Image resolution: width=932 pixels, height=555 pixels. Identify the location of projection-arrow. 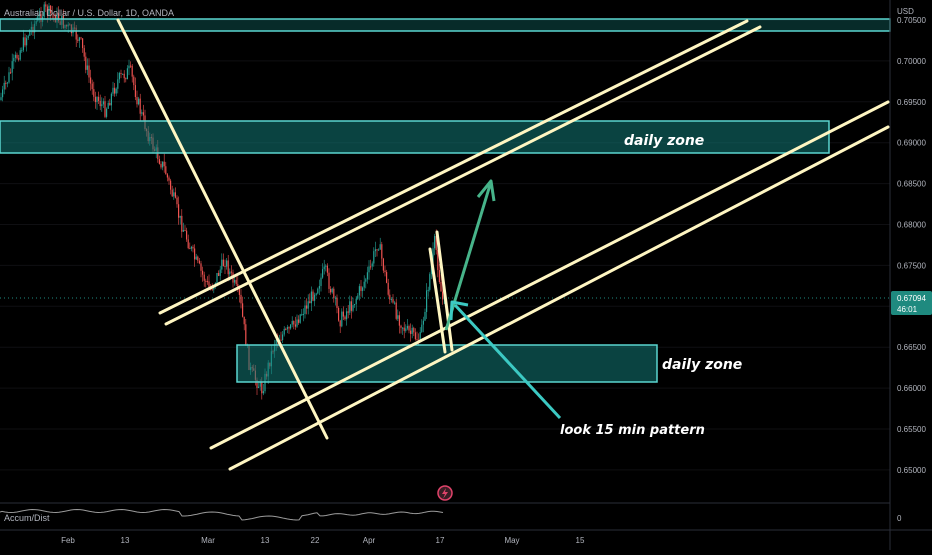
(470, 255).